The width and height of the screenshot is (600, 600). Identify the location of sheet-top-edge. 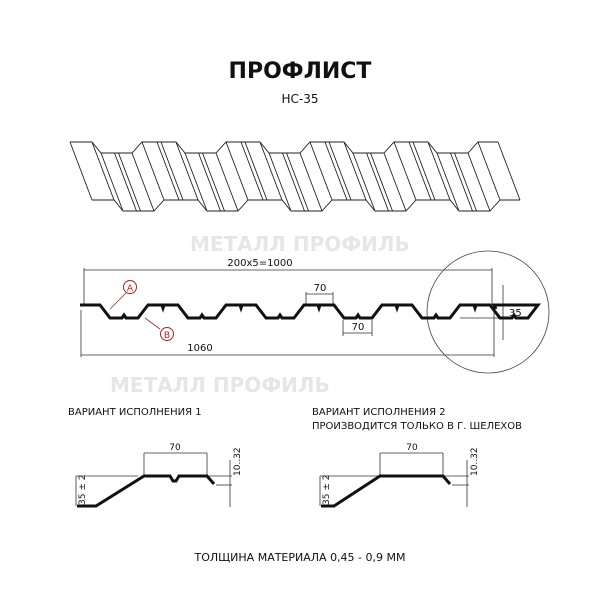
(284, 147).